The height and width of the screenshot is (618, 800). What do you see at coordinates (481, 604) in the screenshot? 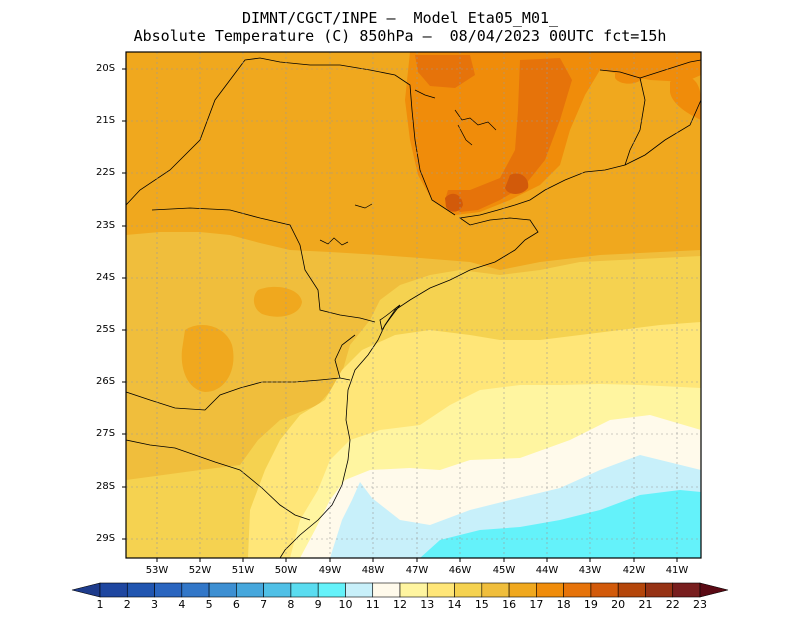
I see `colorbar-label: 15` at bounding box center [481, 604].